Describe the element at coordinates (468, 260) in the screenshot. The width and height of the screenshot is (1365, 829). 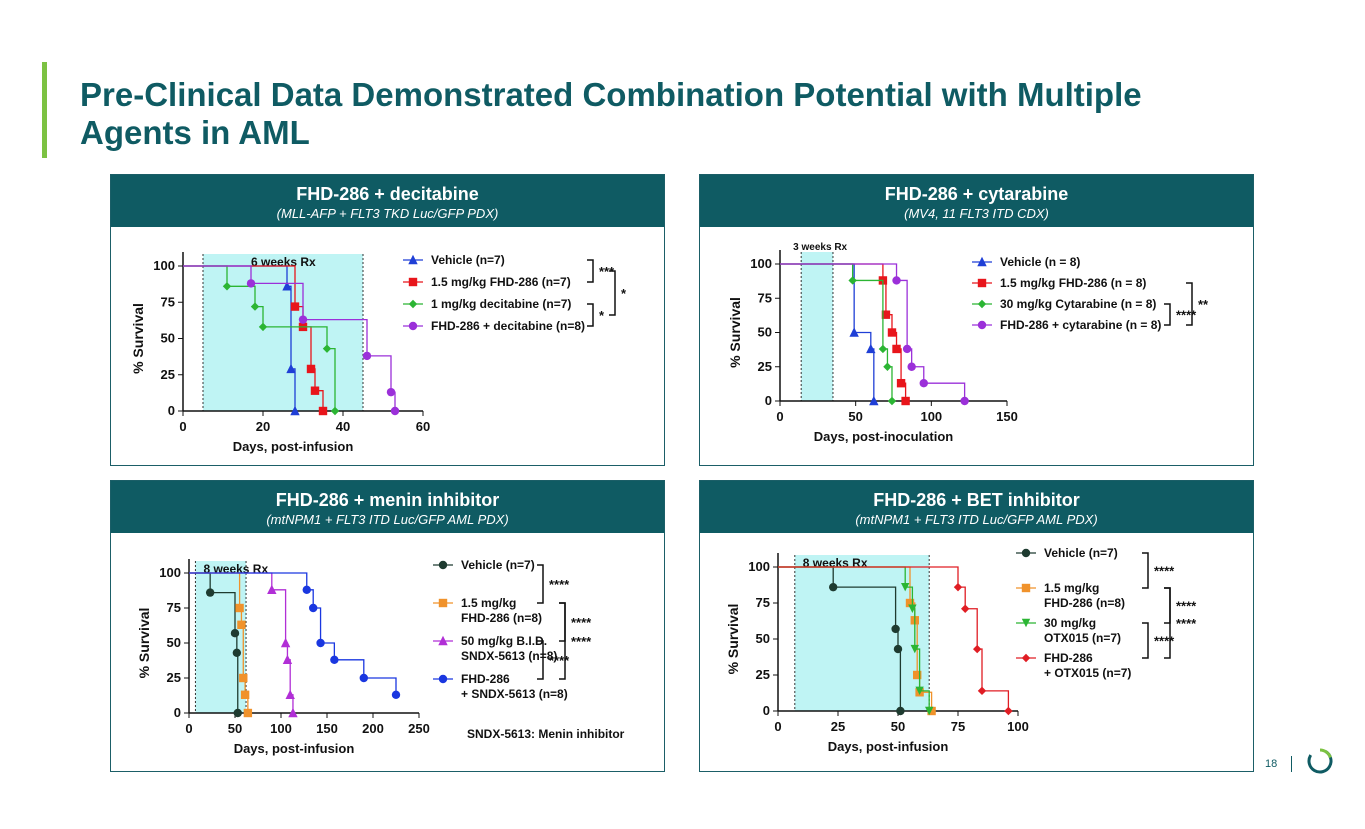
I see `legend-label: Vehicle (n=7)` at that location.